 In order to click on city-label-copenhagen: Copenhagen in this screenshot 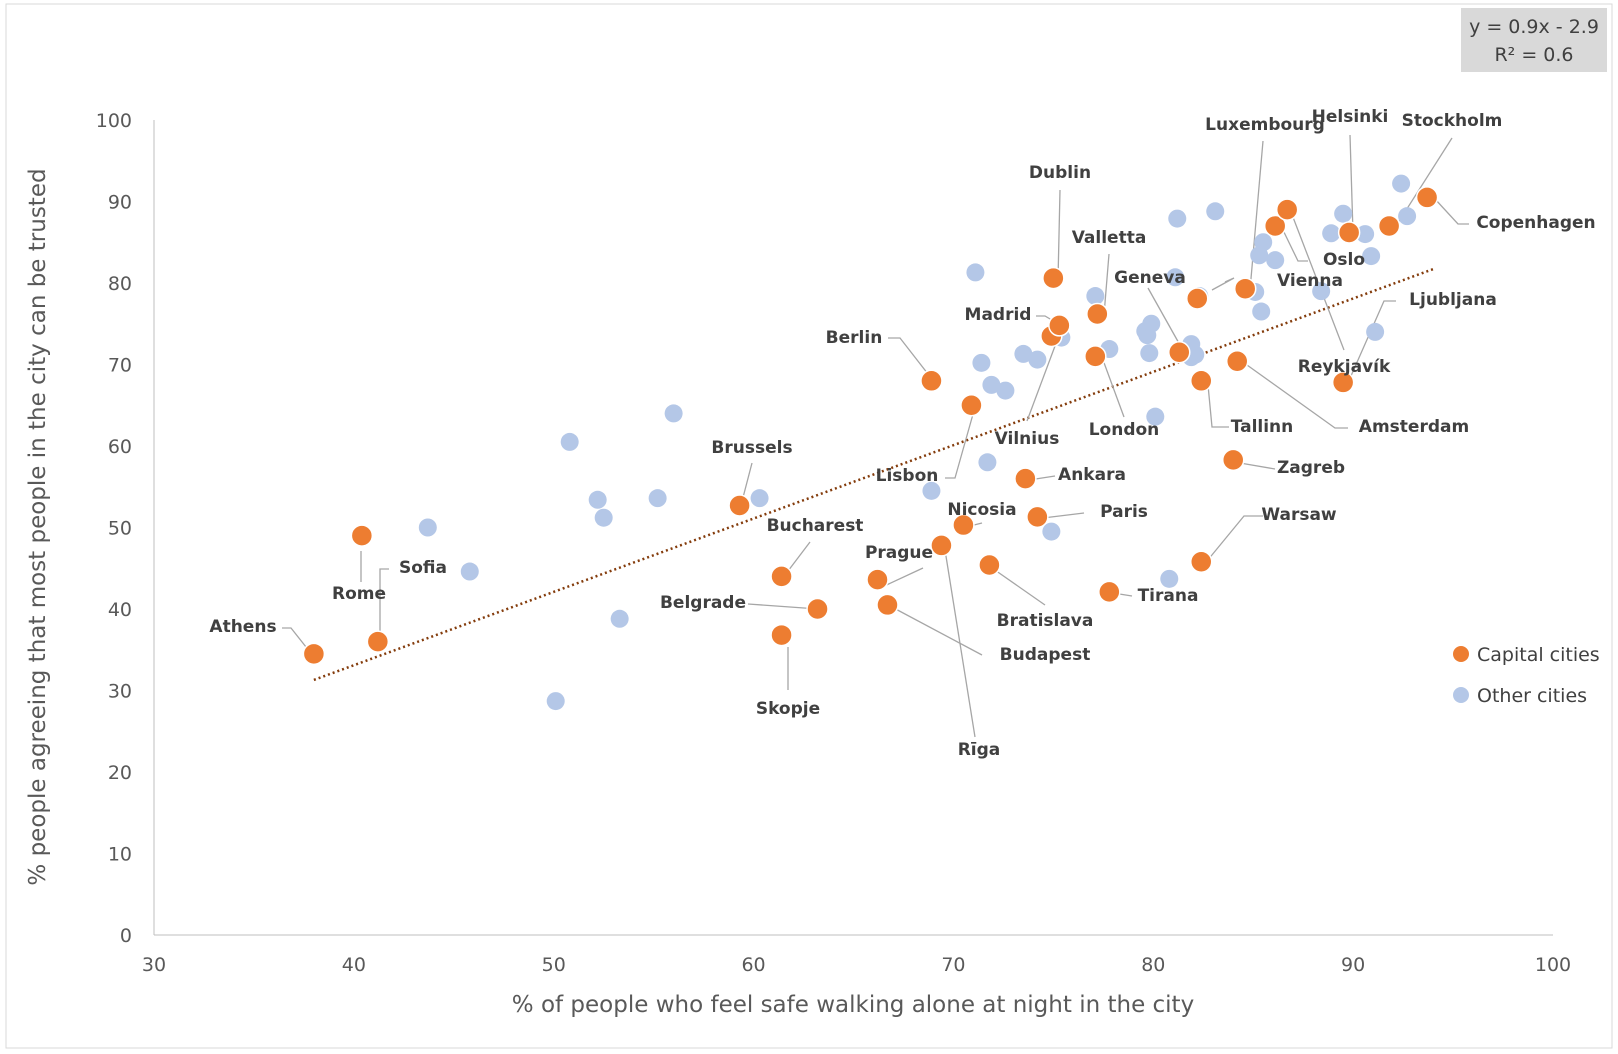, I will do `click(1535, 223)`.